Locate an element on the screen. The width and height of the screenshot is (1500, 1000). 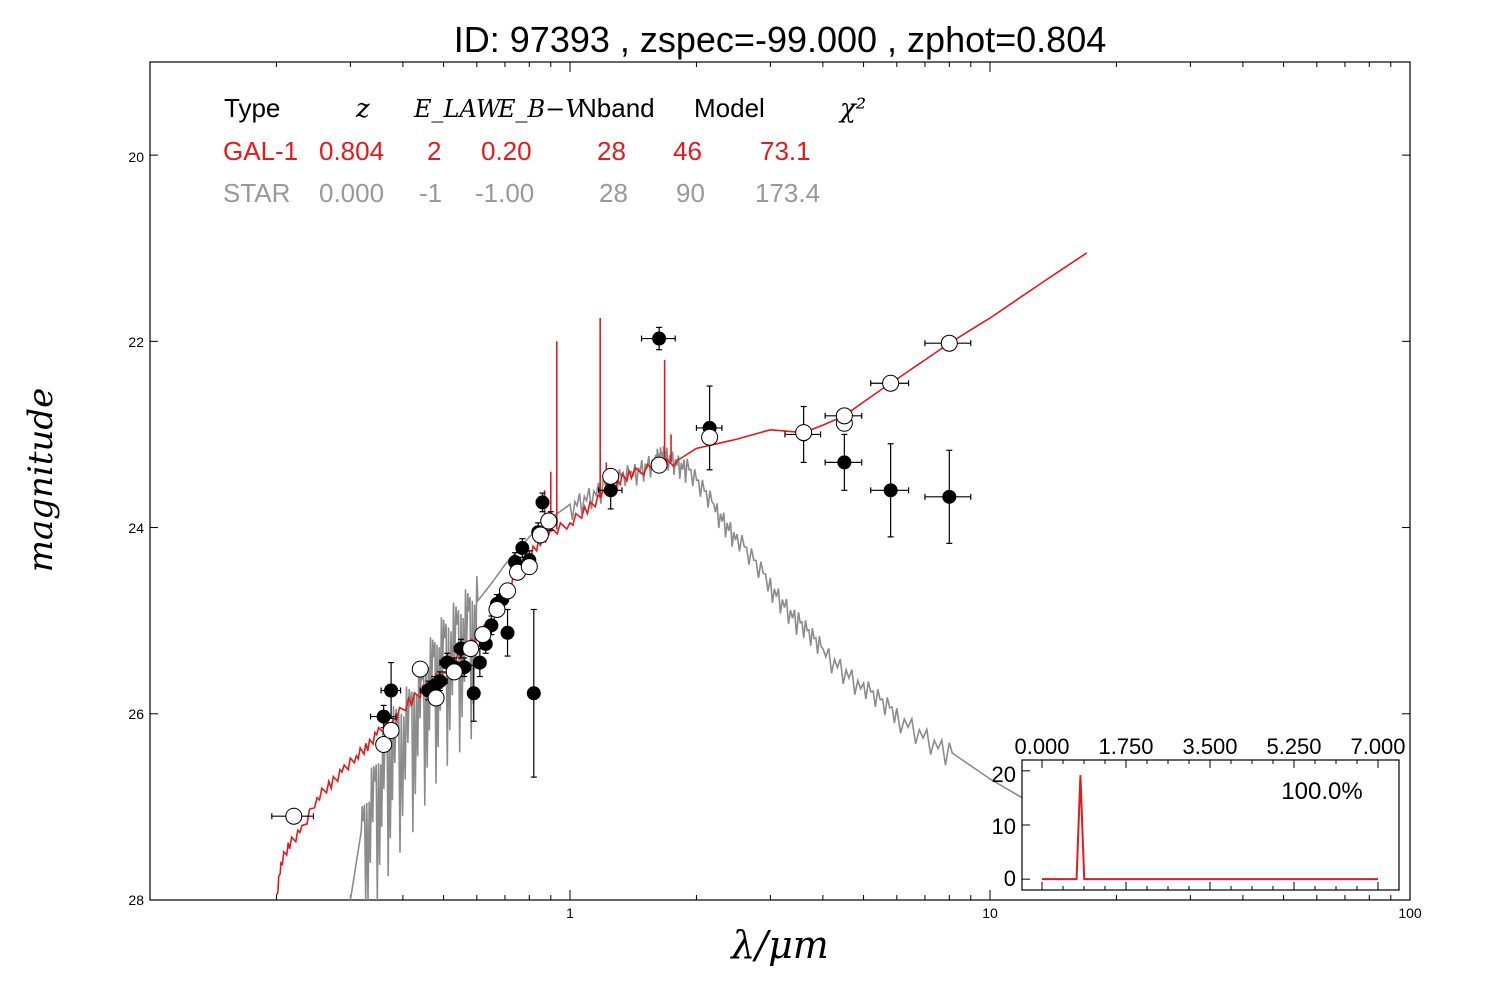
gal-model: 46 is located at coordinates (687, 151).